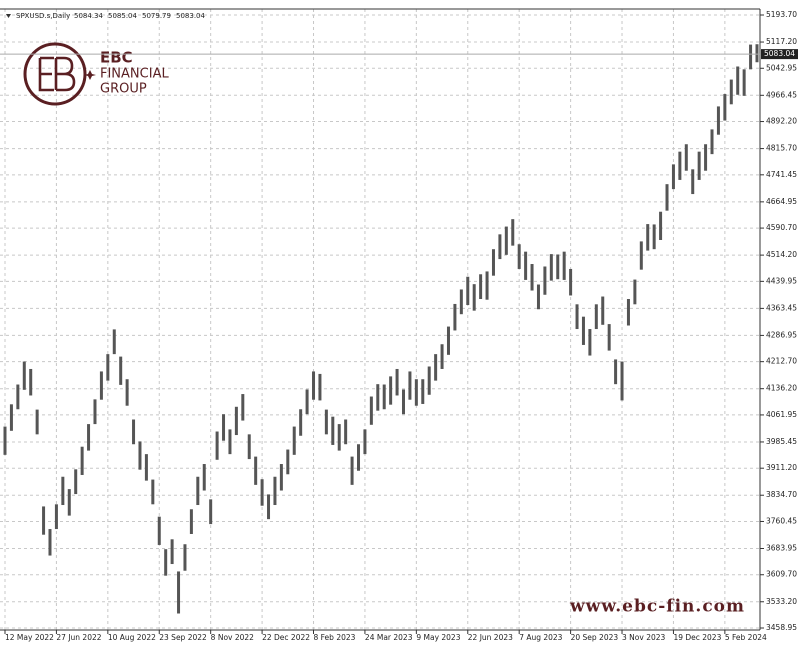  What do you see at coordinates (781, 14) in the screenshot?
I see `y-tick-label: 5193.70` at bounding box center [781, 14].